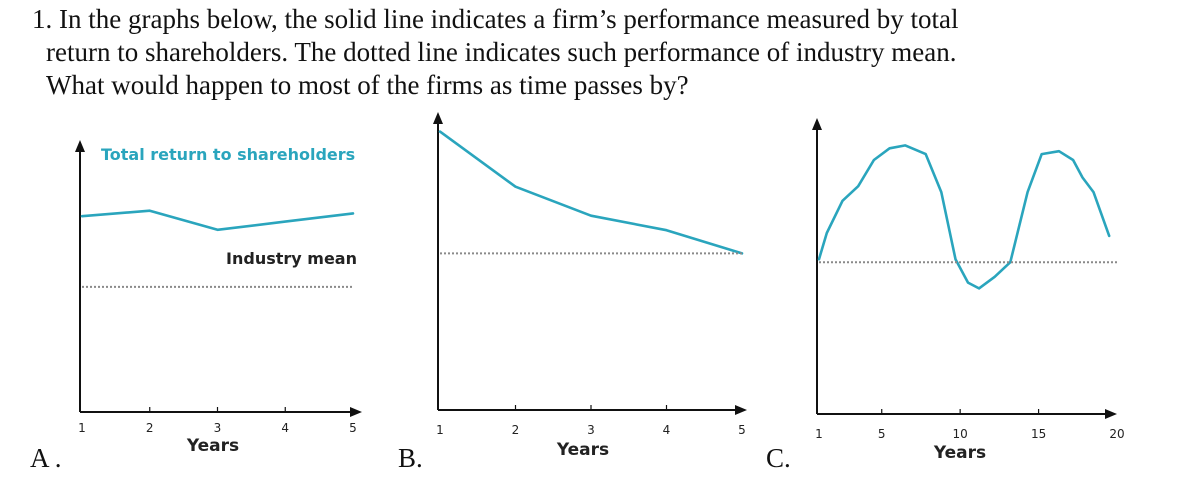 This screenshot has width=1187, height=498. I want to click on panel-letter-3: C., so click(778, 458).